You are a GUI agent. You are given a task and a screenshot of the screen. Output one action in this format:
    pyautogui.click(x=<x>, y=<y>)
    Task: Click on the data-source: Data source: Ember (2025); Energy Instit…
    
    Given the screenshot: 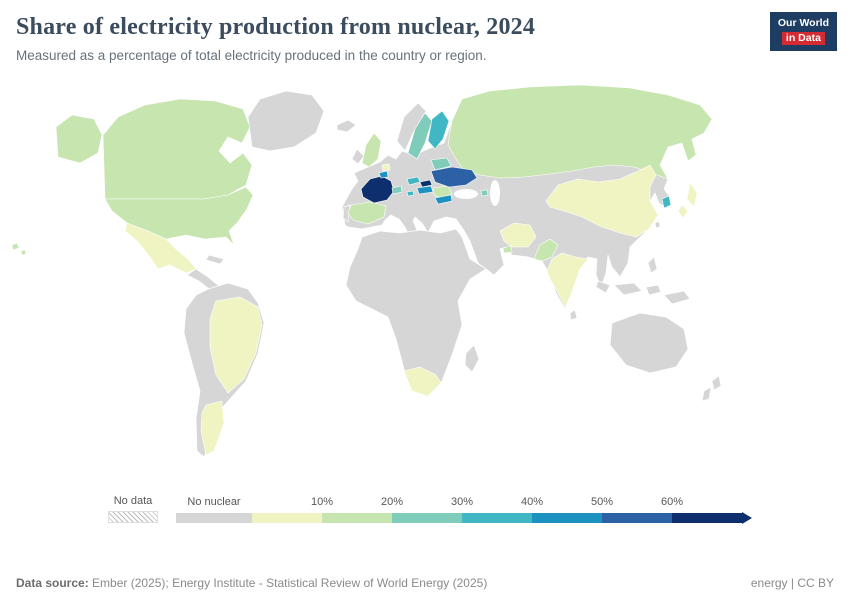 What is the action you would take?
    pyautogui.click(x=251, y=583)
    